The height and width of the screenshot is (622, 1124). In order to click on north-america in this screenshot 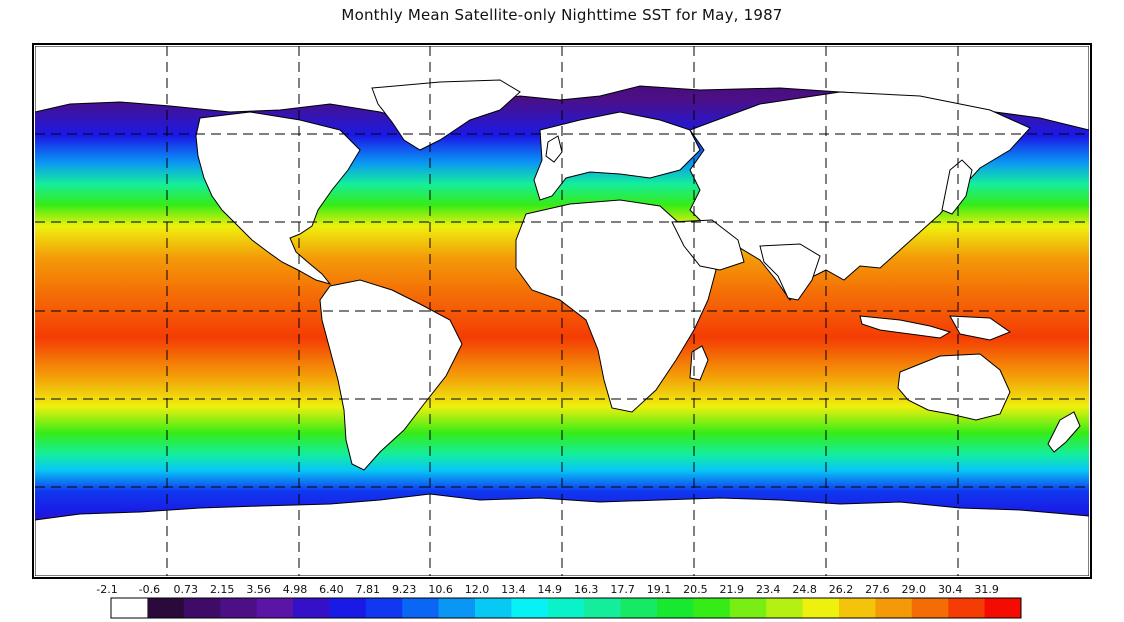, I will do `click(278, 198)`.